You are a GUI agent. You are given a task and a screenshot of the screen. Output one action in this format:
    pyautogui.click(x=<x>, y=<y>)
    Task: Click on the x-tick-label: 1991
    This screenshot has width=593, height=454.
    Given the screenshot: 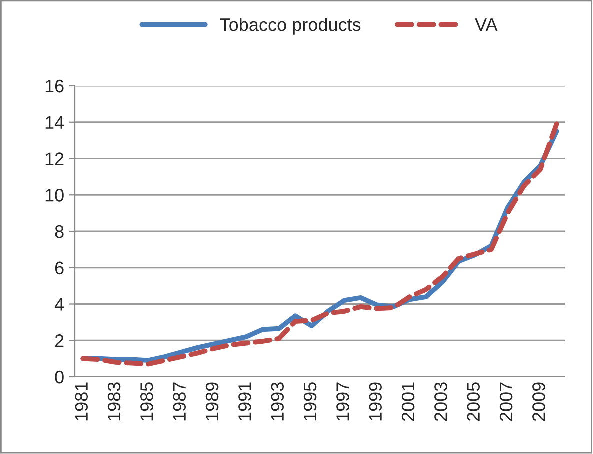 What is the action you would take?
    pyautogui.click(x=245, y=401)
    